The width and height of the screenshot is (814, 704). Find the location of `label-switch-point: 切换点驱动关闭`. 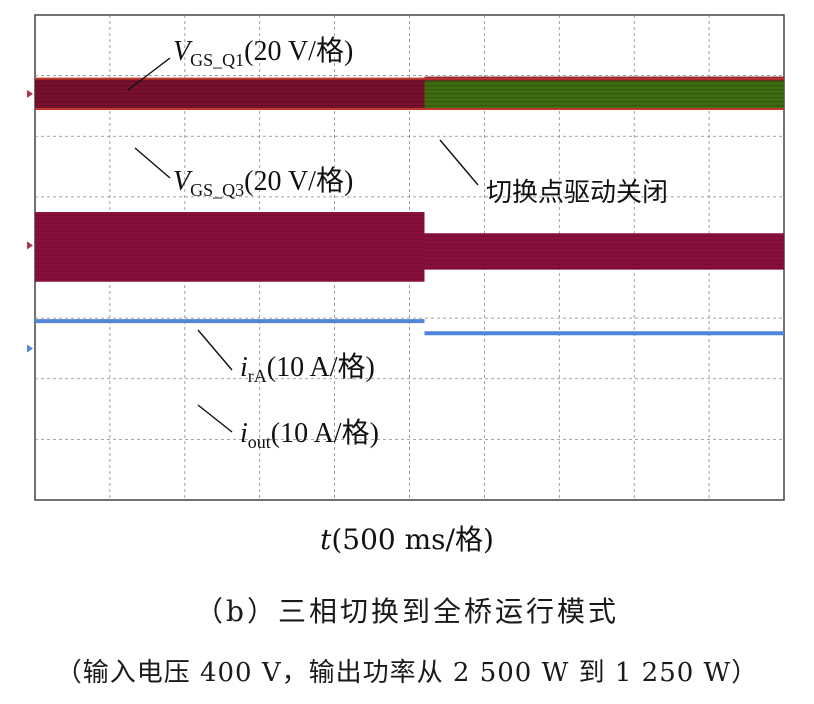

label-switch-point: 切换点驱动关闭 is located at coordinates (577, 193).